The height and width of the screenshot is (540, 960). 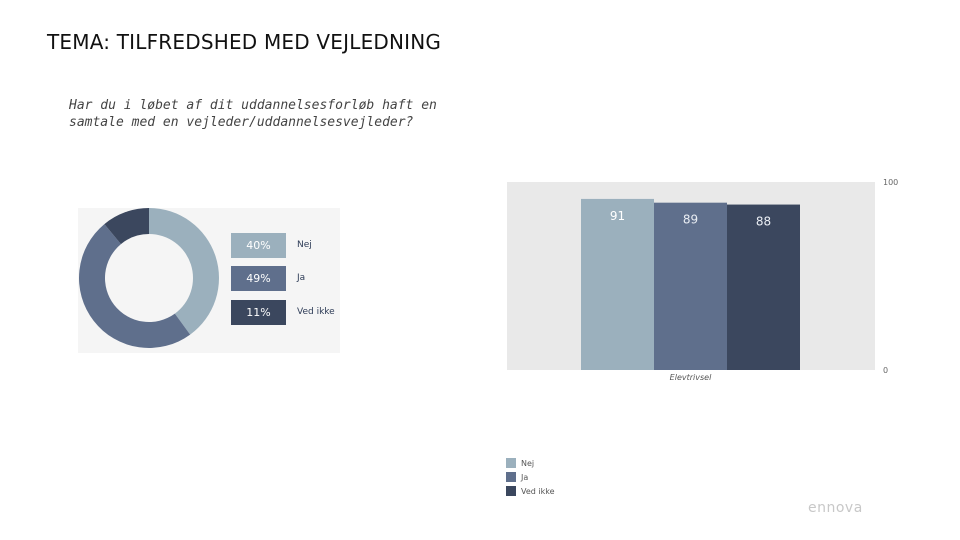 I want to click on donut-slice-nej, so click(x=184, y=271).